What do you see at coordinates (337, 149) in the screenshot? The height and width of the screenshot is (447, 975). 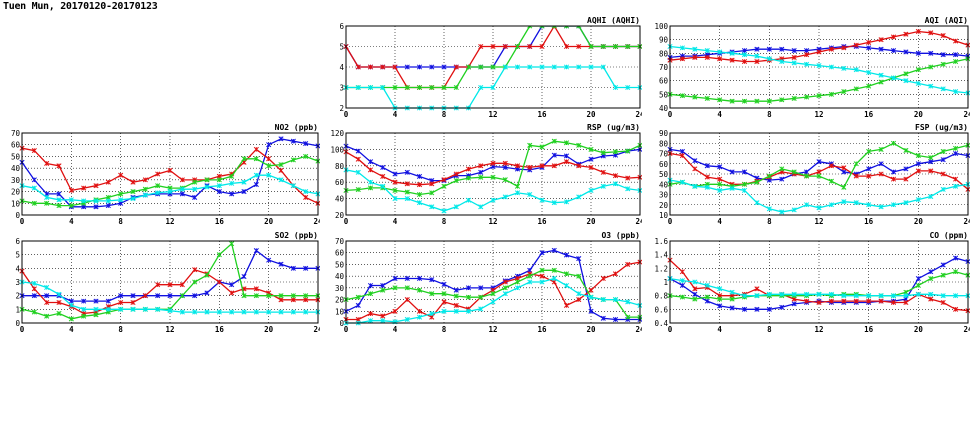 I see `y-tick-label: 100` at bounding box center [337, 149].